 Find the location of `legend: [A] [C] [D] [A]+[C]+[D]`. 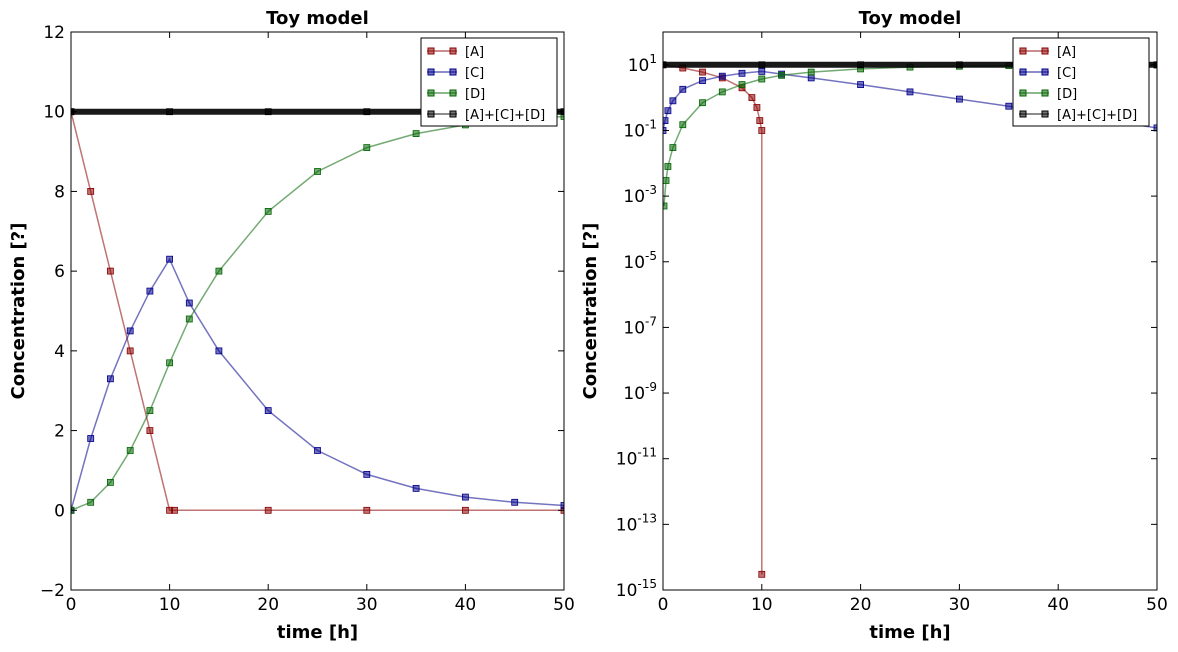

legend: [A] [C] [D] [A]+[C]+[D] is located at coordinates (1081, 82).